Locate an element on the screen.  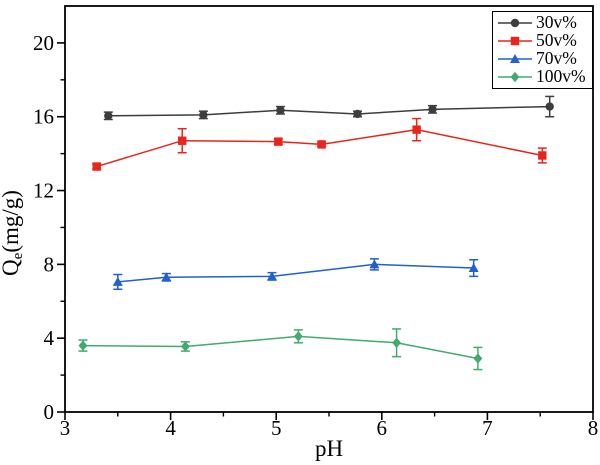
y-axis-title: Qe(mg/g) is located at coordinates (13, 233).